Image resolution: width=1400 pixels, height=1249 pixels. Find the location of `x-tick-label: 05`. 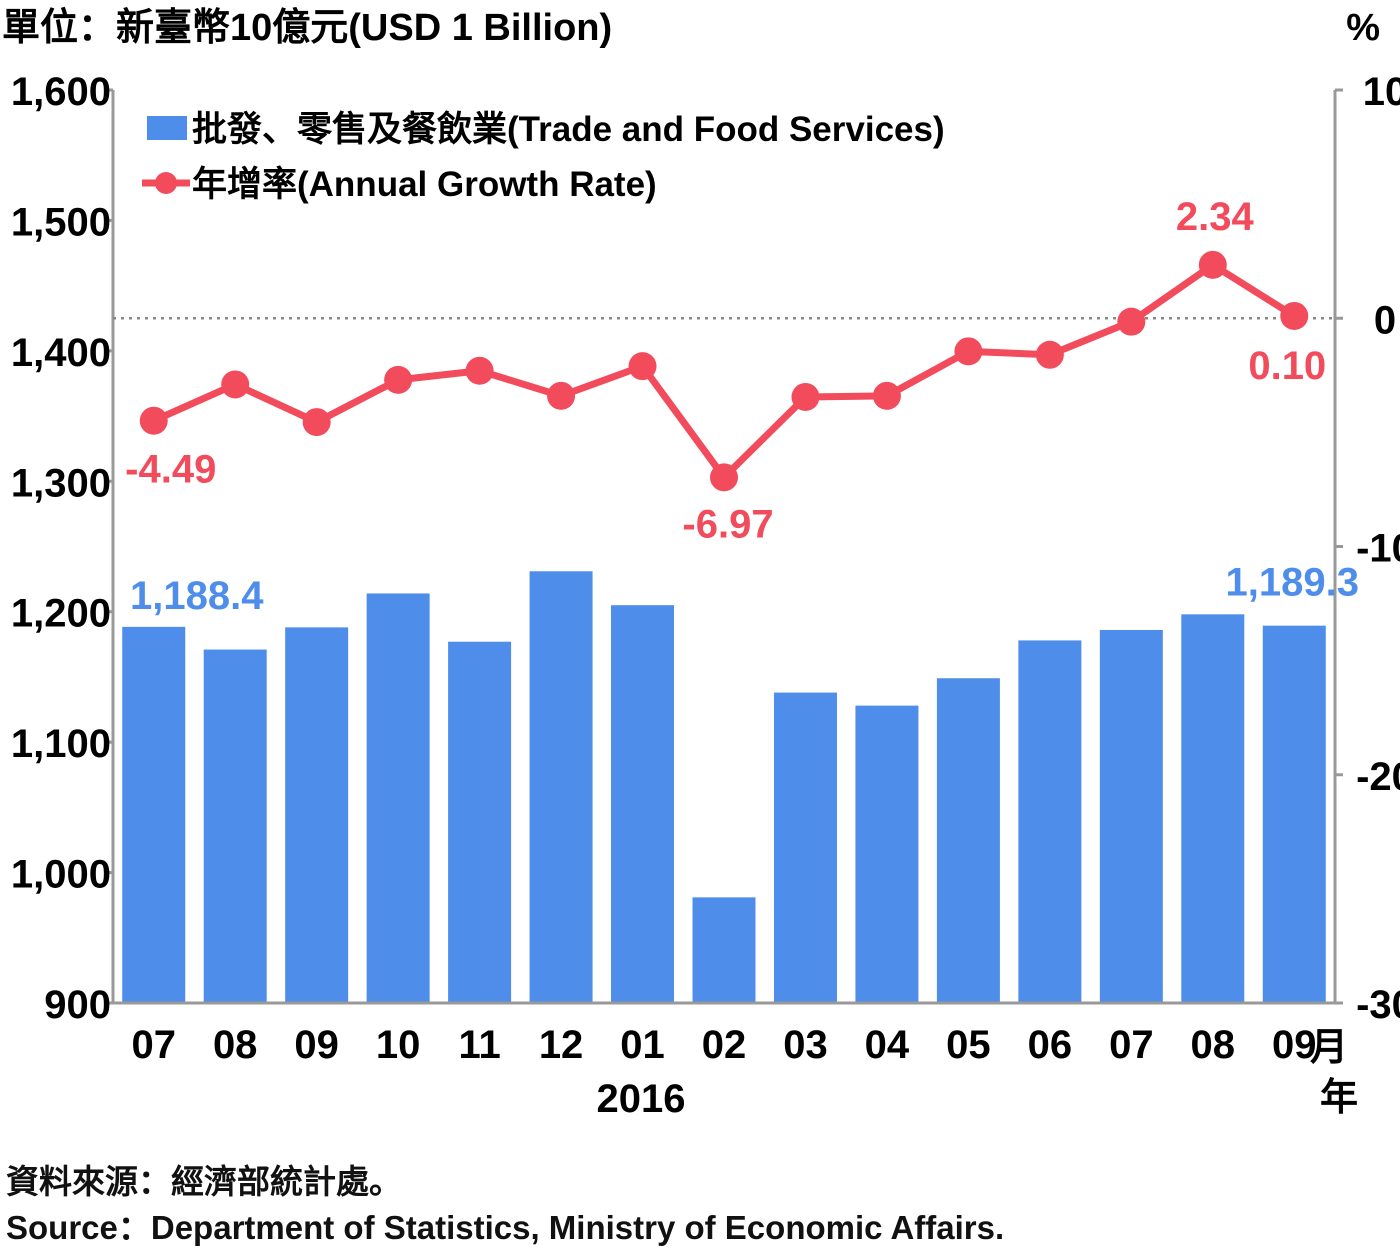

x-tick-label: 05 is located at coordinates (968, 1045).